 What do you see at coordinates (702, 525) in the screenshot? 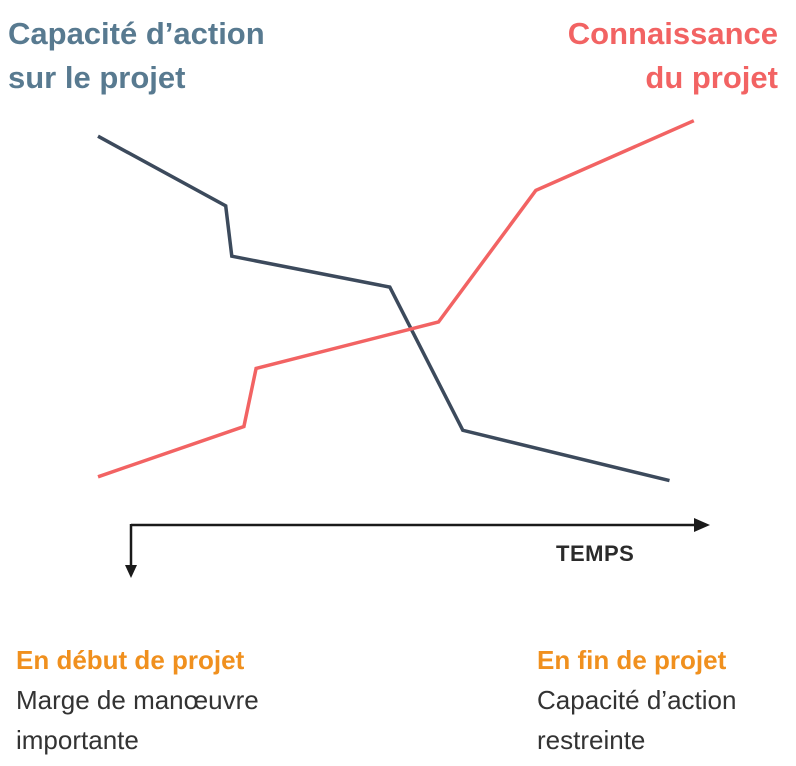
I see `x-axis-arrowhead` at bounding box center [702, 525].